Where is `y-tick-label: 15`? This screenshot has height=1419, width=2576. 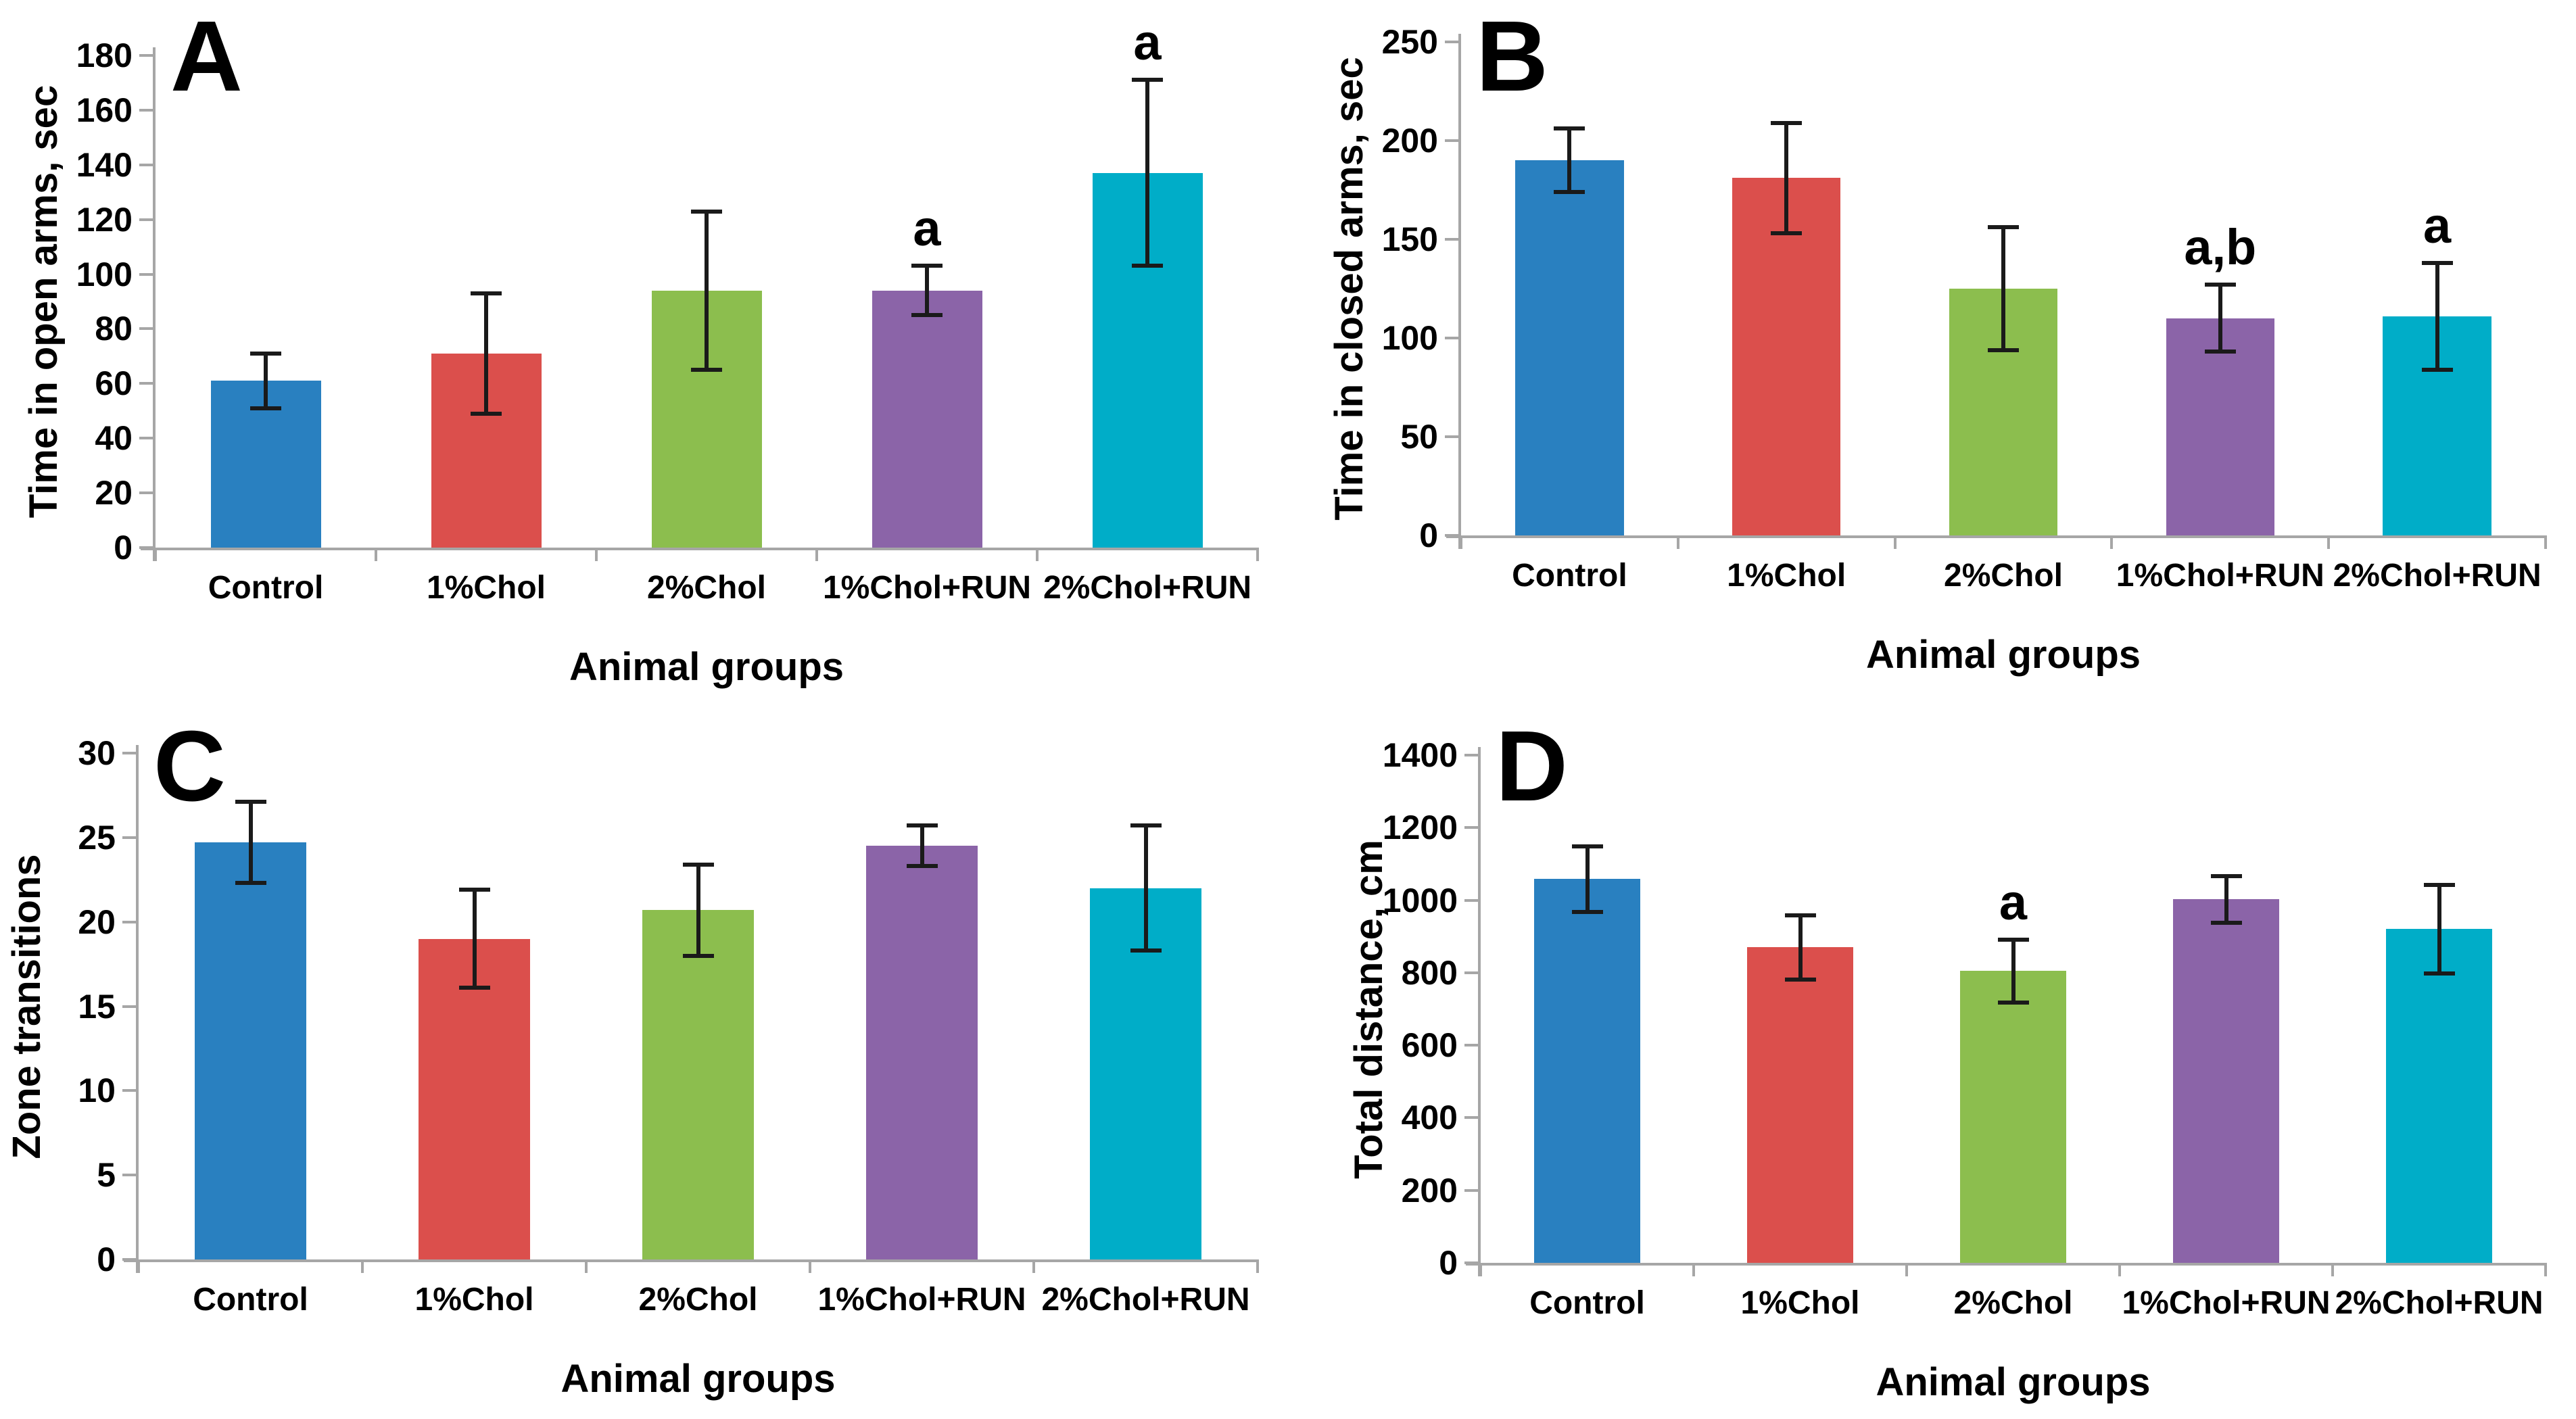 y-tick-label: 15 is located at coordinates (97, 1006).